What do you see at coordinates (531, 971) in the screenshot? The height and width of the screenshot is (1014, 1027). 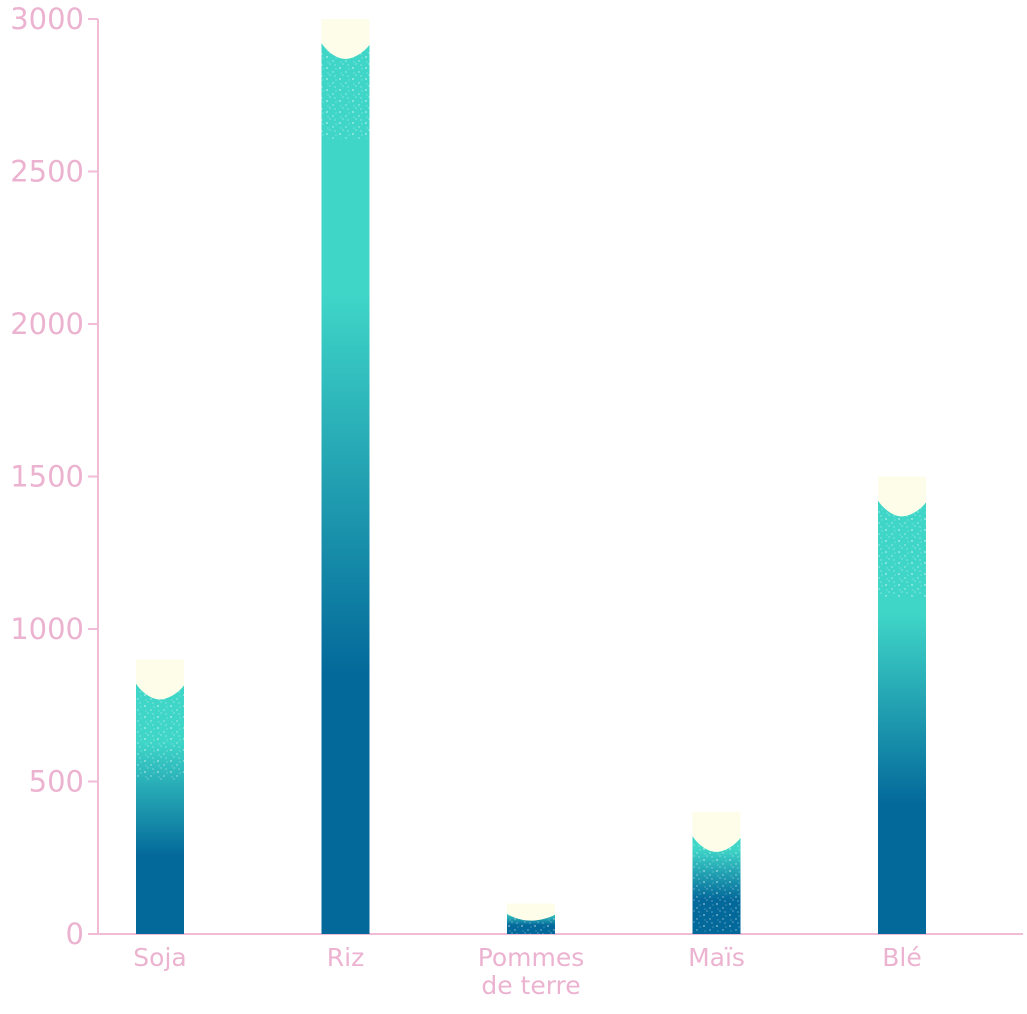 I see `x-tick-label: Pommes de terre` at bounding box center [531, 971].